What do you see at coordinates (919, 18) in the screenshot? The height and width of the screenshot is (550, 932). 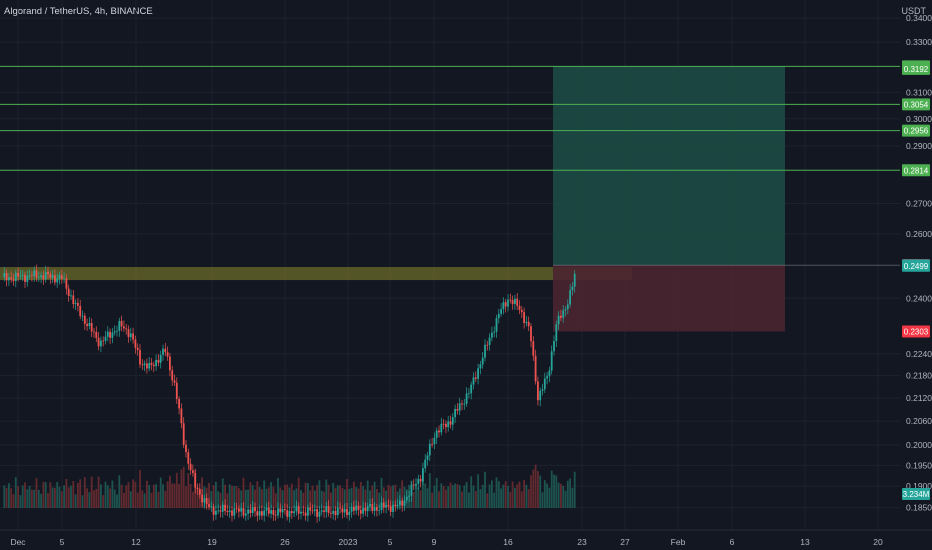 I see `y-tick-label: 0.3400` at bounding box center [919, 18].